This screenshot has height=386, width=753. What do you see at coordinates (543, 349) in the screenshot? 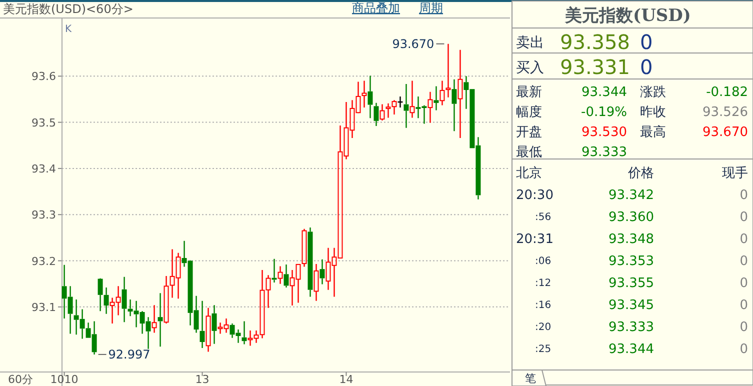
I see `text: :25` at bounding box center [543, 349].